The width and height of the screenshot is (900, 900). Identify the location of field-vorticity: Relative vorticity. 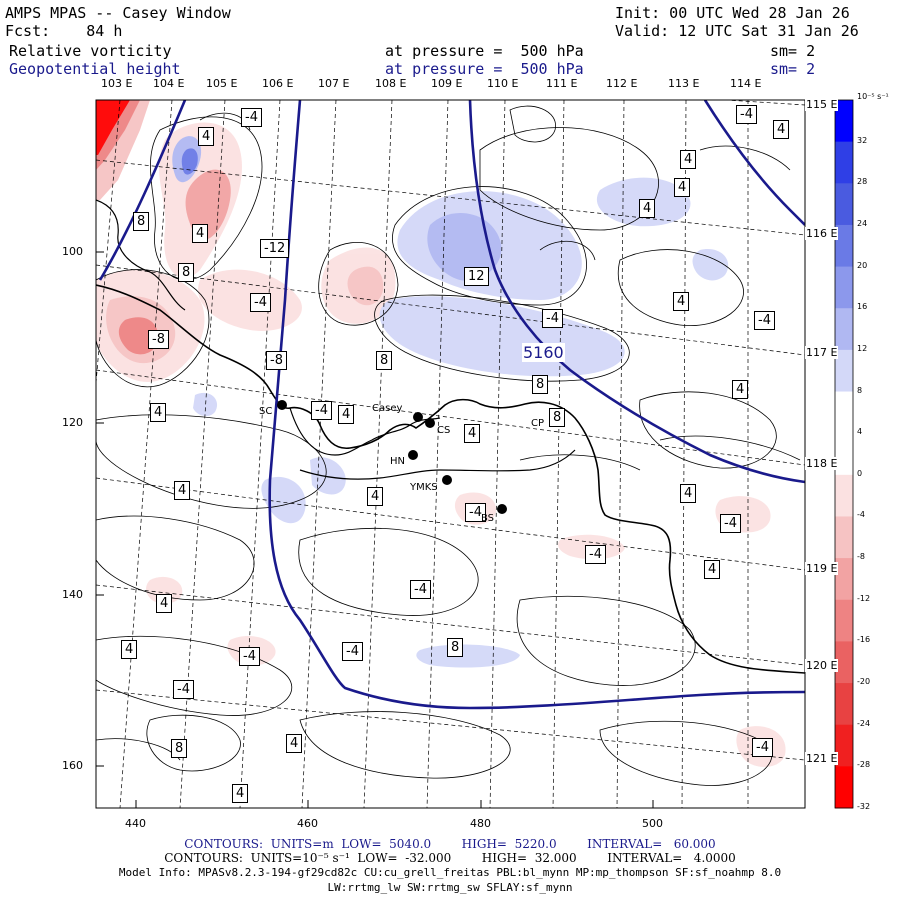
(90, 51).